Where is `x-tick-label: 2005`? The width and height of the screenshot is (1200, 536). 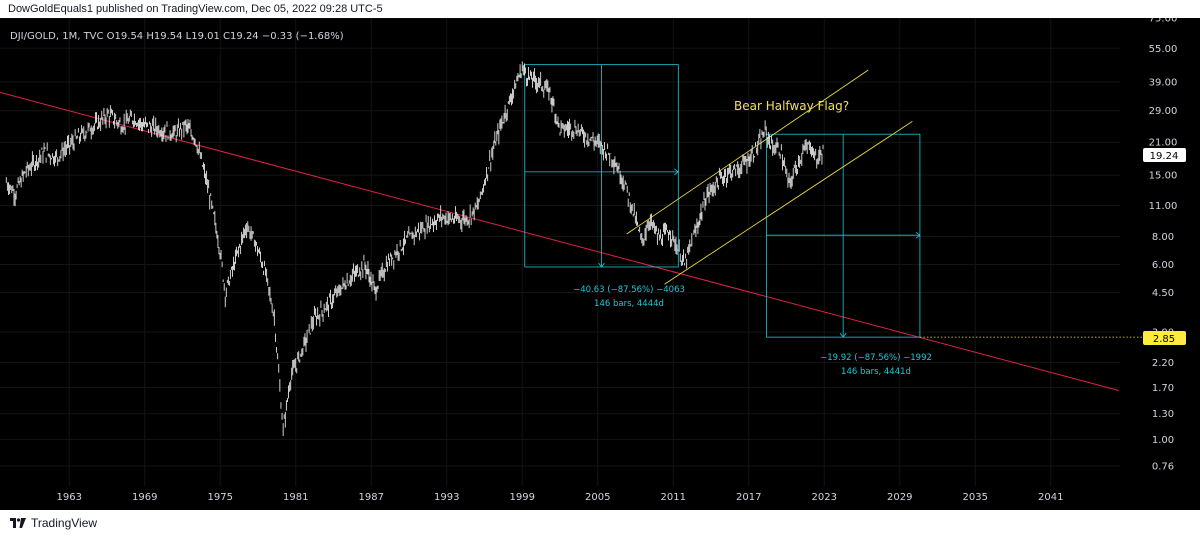 x-tick-label: 2005 is located at coordinates (597, 497).